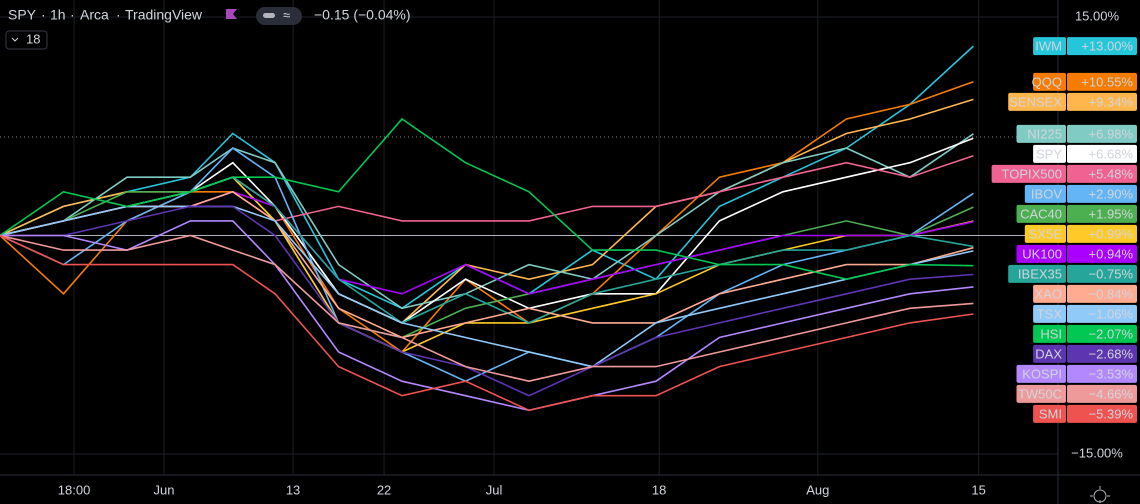 The height and width of the screenshot is (504, 1140). Describe the element at coordinates (1111, 213) in the screenshot. I see `value-label: +1.95%` at that location.